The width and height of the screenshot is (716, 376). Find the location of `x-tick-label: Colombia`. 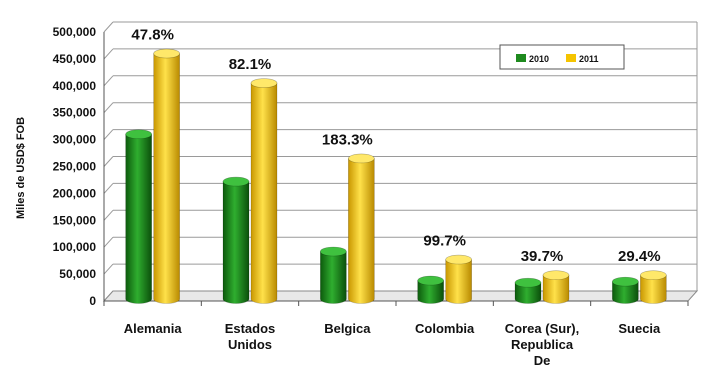

x-tick-label: Colombia is located at coordinates (445, 328).